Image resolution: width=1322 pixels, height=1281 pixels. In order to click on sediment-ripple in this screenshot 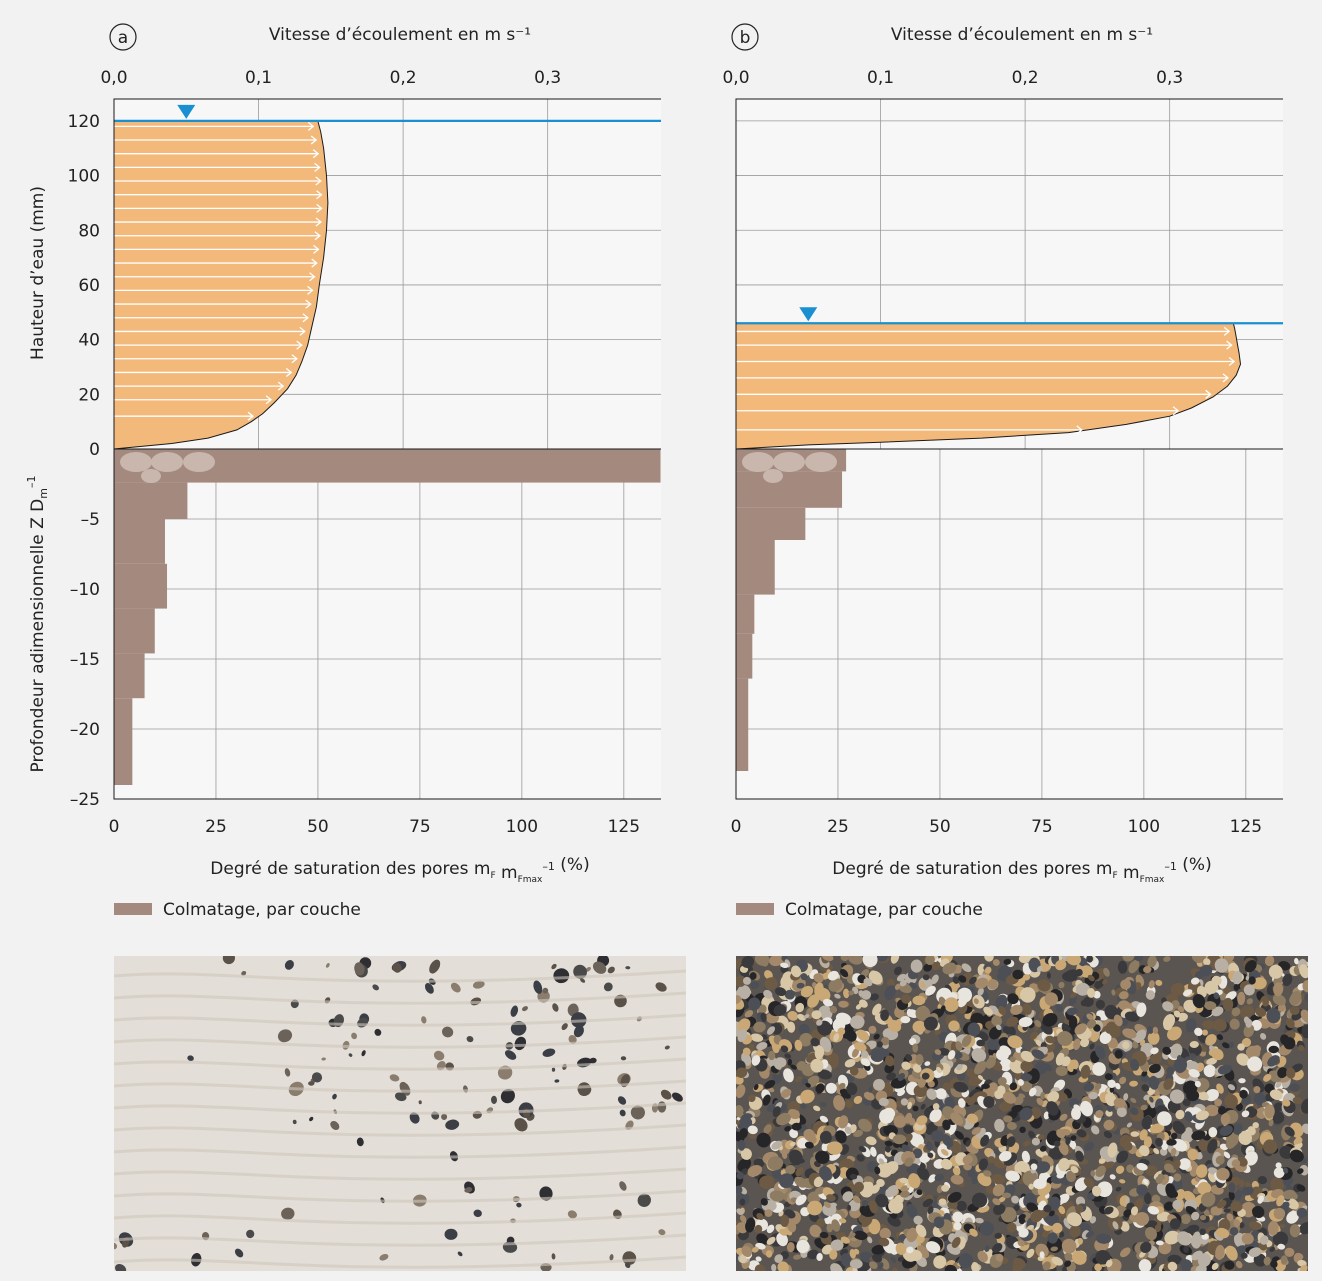, I will do `click(400, 1020)`.